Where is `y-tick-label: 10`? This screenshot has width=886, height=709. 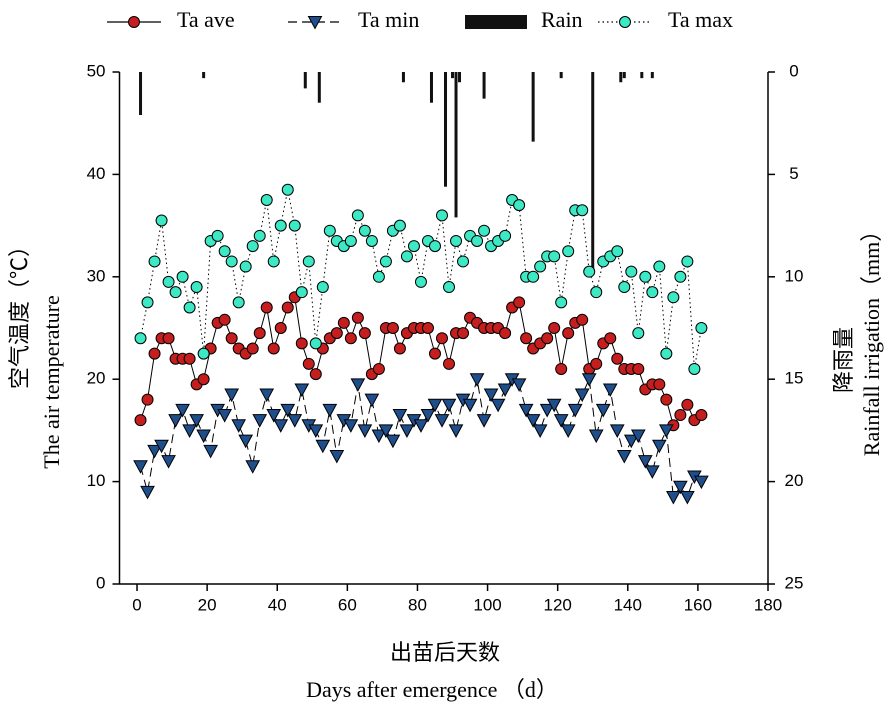
y-tick-label: 10 is located at coordinates (96, 480).